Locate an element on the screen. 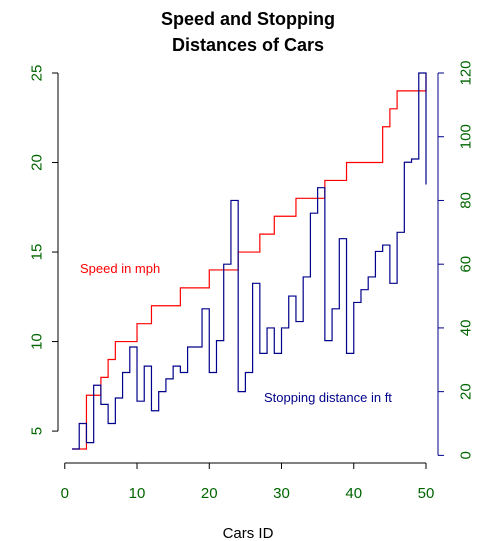  x-axis-tick-label: 10 is located at coordinates (137, 493).